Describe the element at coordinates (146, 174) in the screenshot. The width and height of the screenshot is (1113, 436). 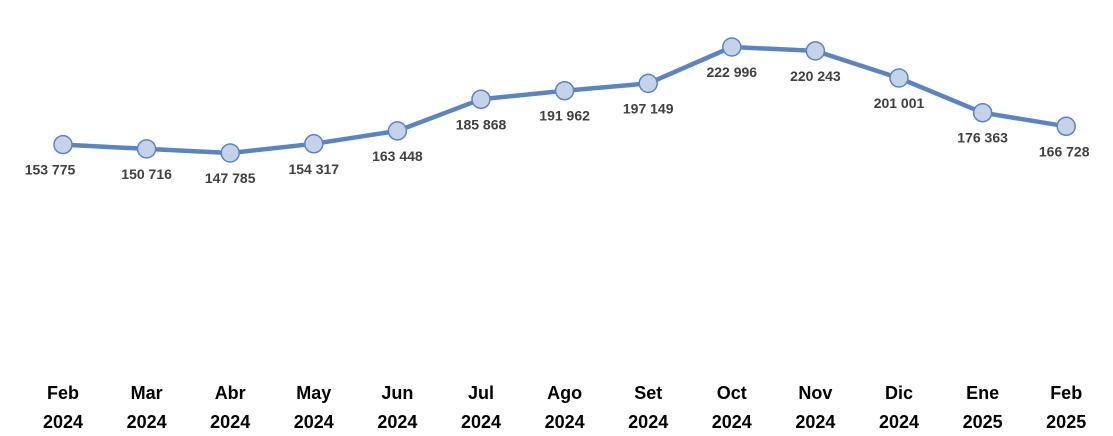
I see `data-label: 150 716` at that location.